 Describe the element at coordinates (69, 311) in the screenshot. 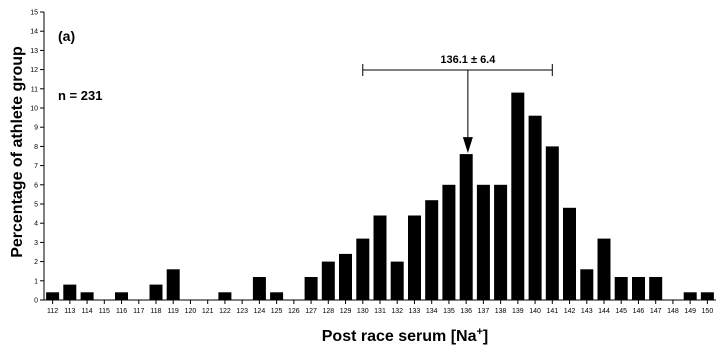

I see `x-tick-label: 113` at that location.